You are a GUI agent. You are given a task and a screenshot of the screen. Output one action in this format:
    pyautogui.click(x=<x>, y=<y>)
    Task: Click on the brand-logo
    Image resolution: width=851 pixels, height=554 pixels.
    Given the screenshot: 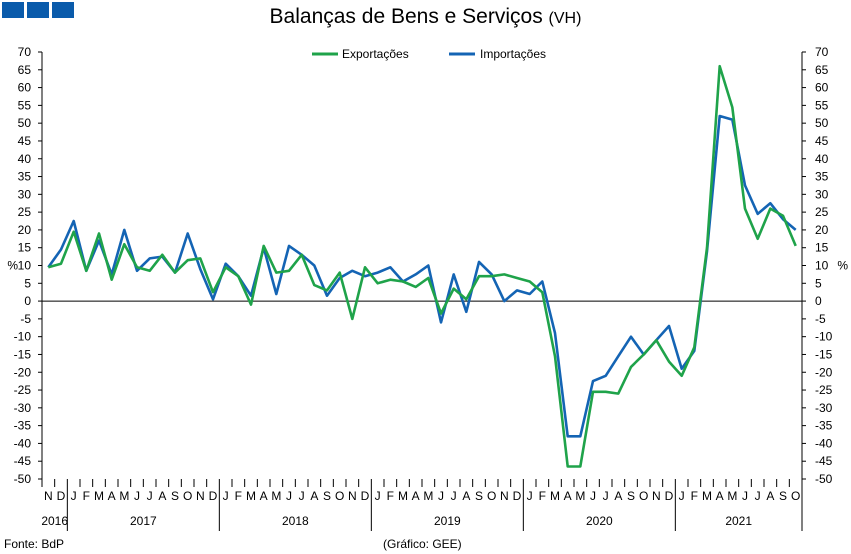 What is the action you would take?
    pyautogui.click(x=38, y=10)
    